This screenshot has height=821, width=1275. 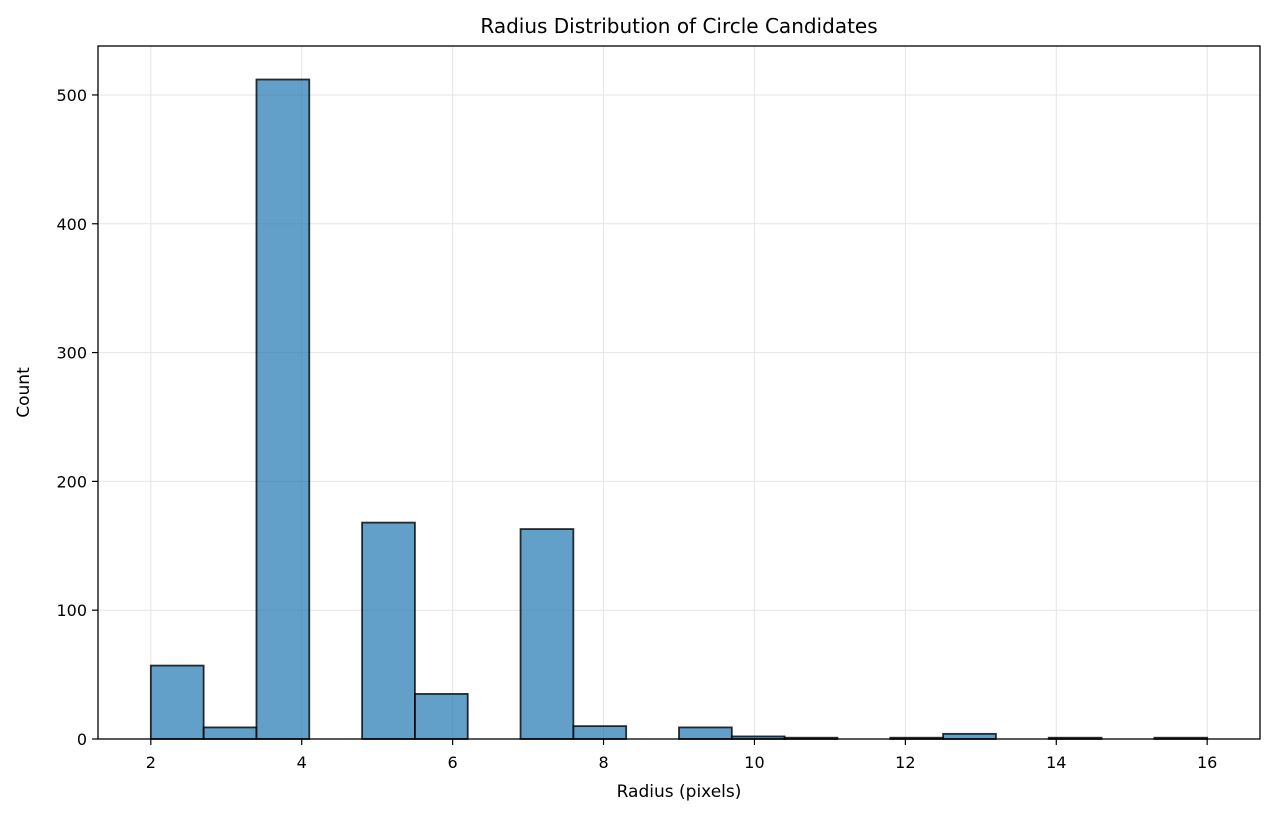 I want to click on y-tick-label: 400, so click(x=71, y=224).